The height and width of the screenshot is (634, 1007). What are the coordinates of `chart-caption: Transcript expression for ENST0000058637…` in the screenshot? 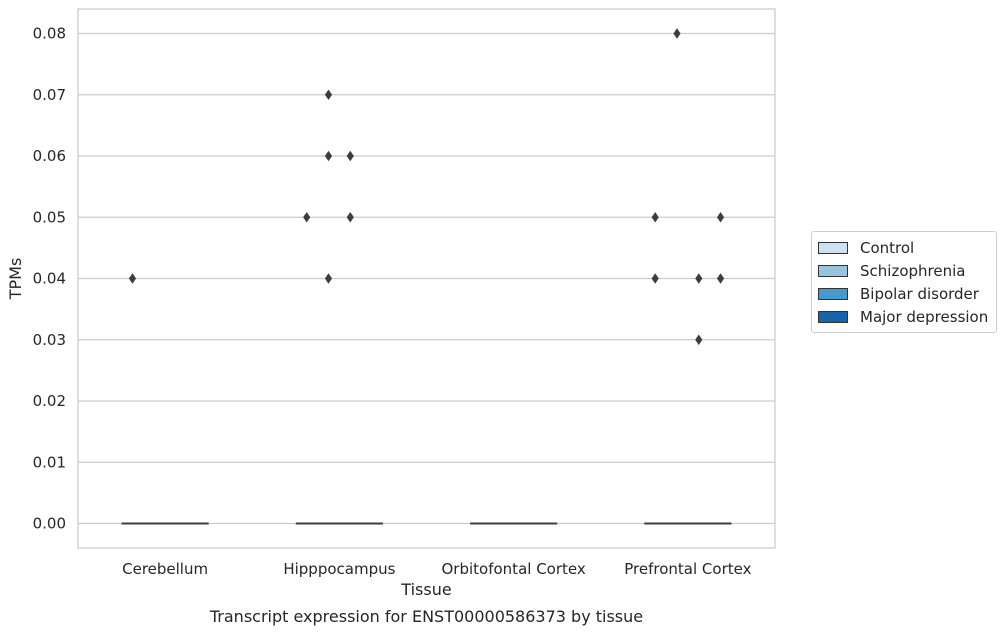 It's located at (426, 616).